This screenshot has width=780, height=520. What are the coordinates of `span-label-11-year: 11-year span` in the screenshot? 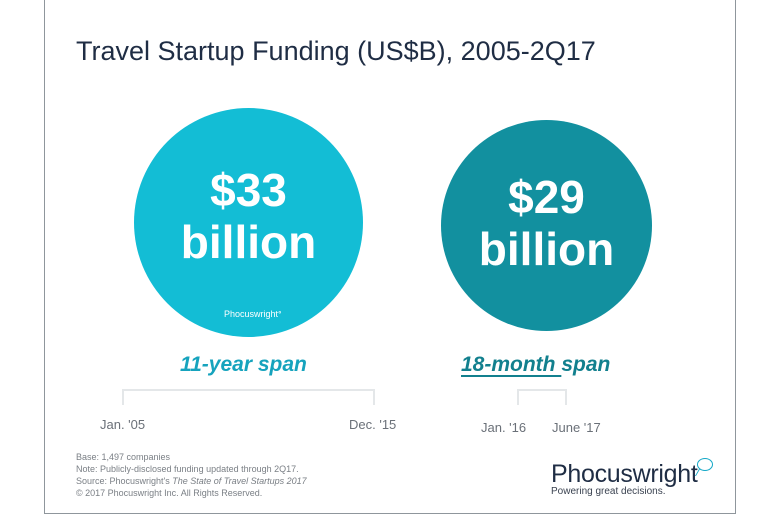 It's located at (243, 364).